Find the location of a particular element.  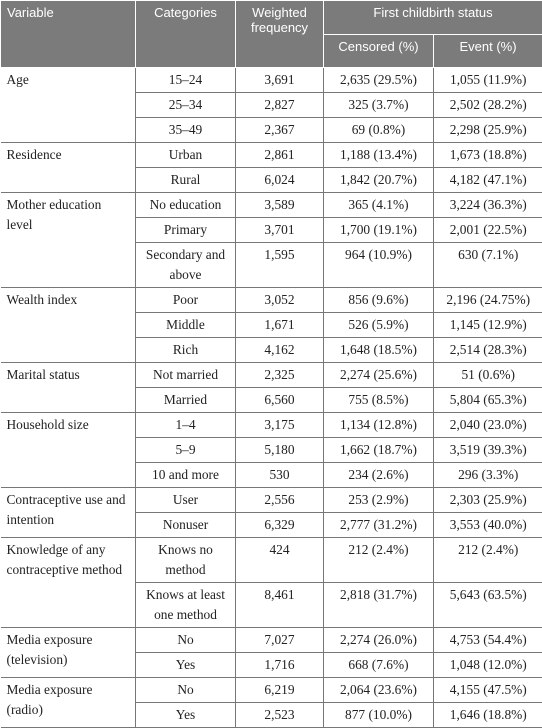

weighted-frequency-cell: 6,219 is located at coordinates (280, 690).